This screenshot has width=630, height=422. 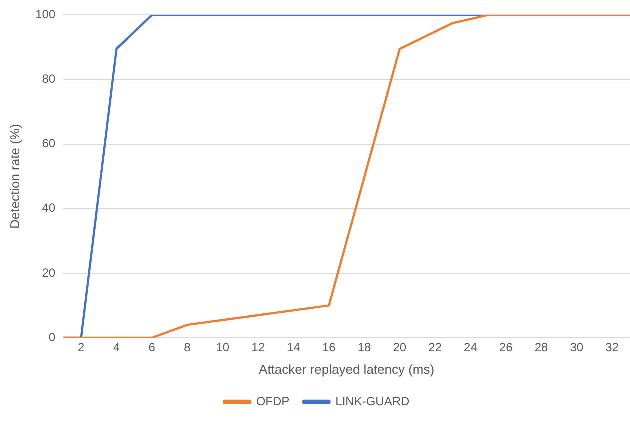 I want to click on x-tick-label: 22, so click(x=435, y=347).